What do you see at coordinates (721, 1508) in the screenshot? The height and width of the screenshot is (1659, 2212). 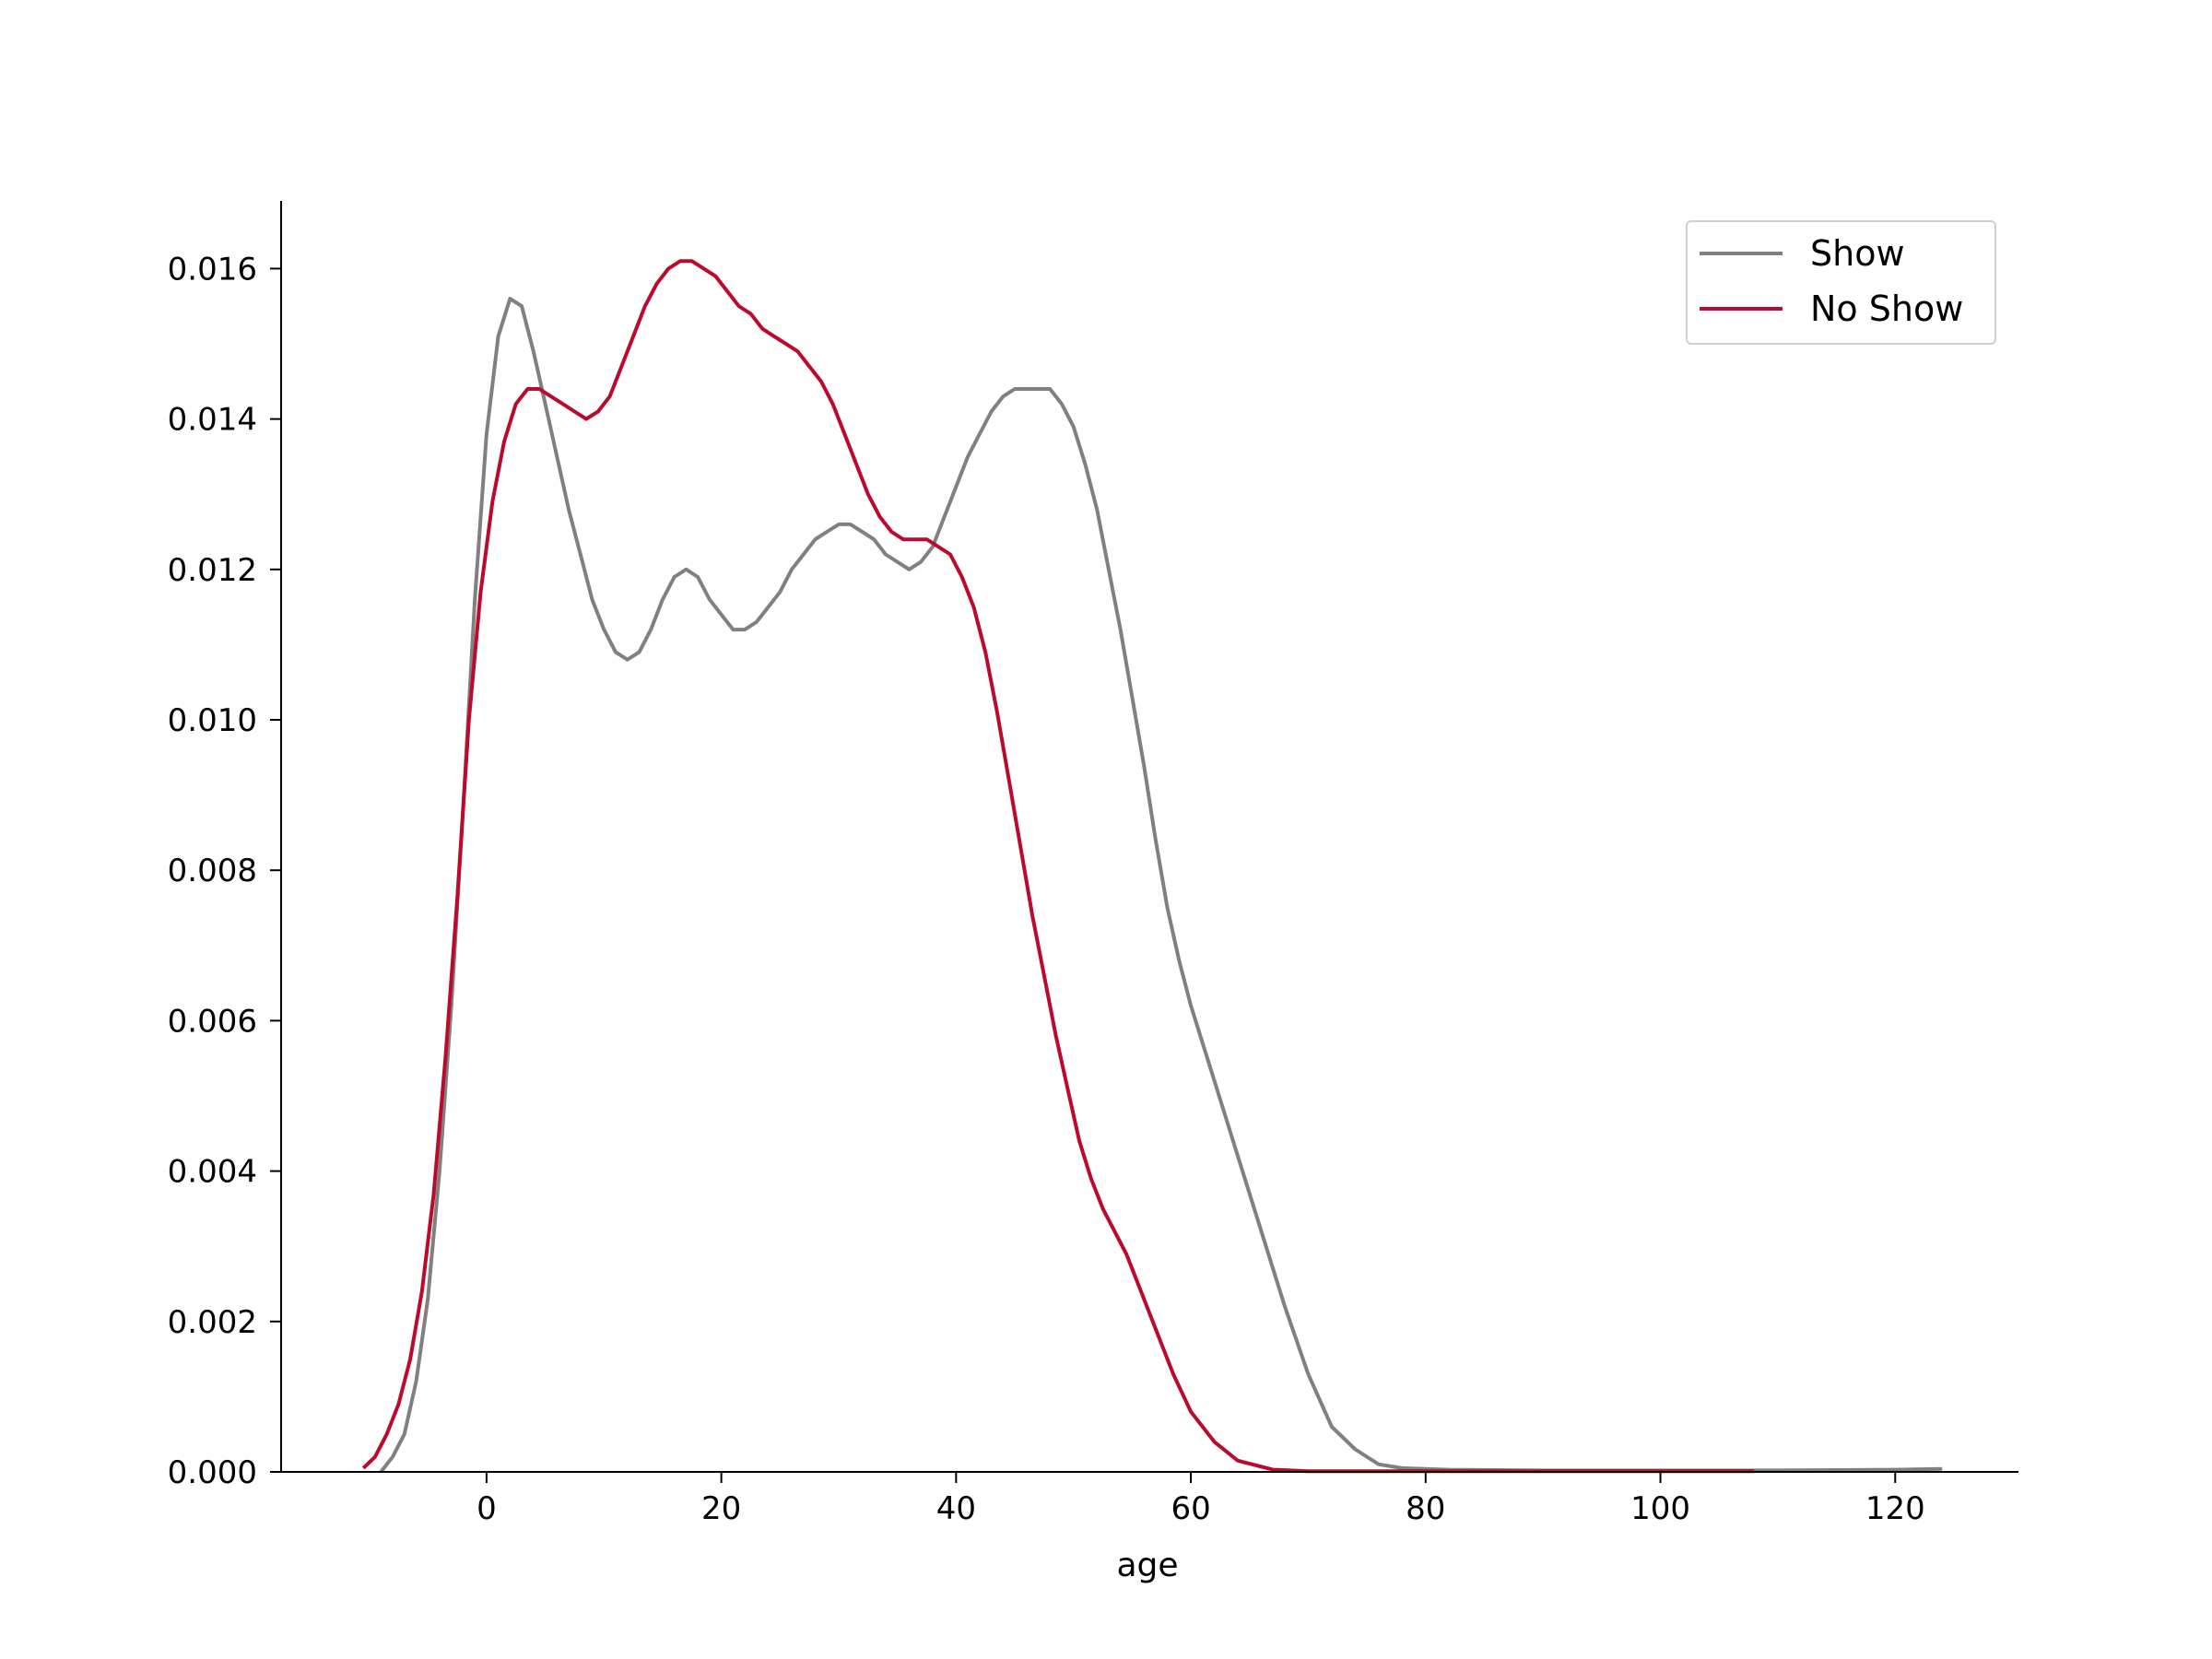 I see `x-tick-label: 20` at bounding box center [721, 1508].